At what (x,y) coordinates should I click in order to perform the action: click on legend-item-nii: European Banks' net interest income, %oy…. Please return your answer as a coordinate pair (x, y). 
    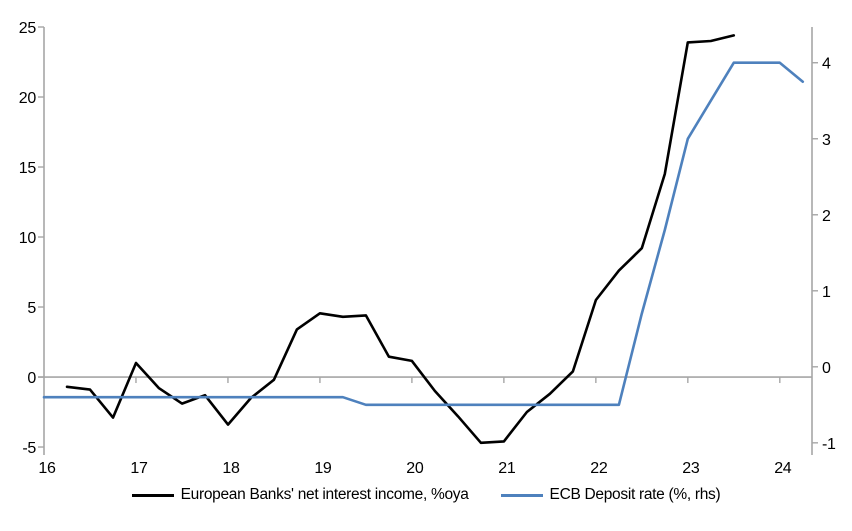
    Looking at the image, I should click on (300, 495).